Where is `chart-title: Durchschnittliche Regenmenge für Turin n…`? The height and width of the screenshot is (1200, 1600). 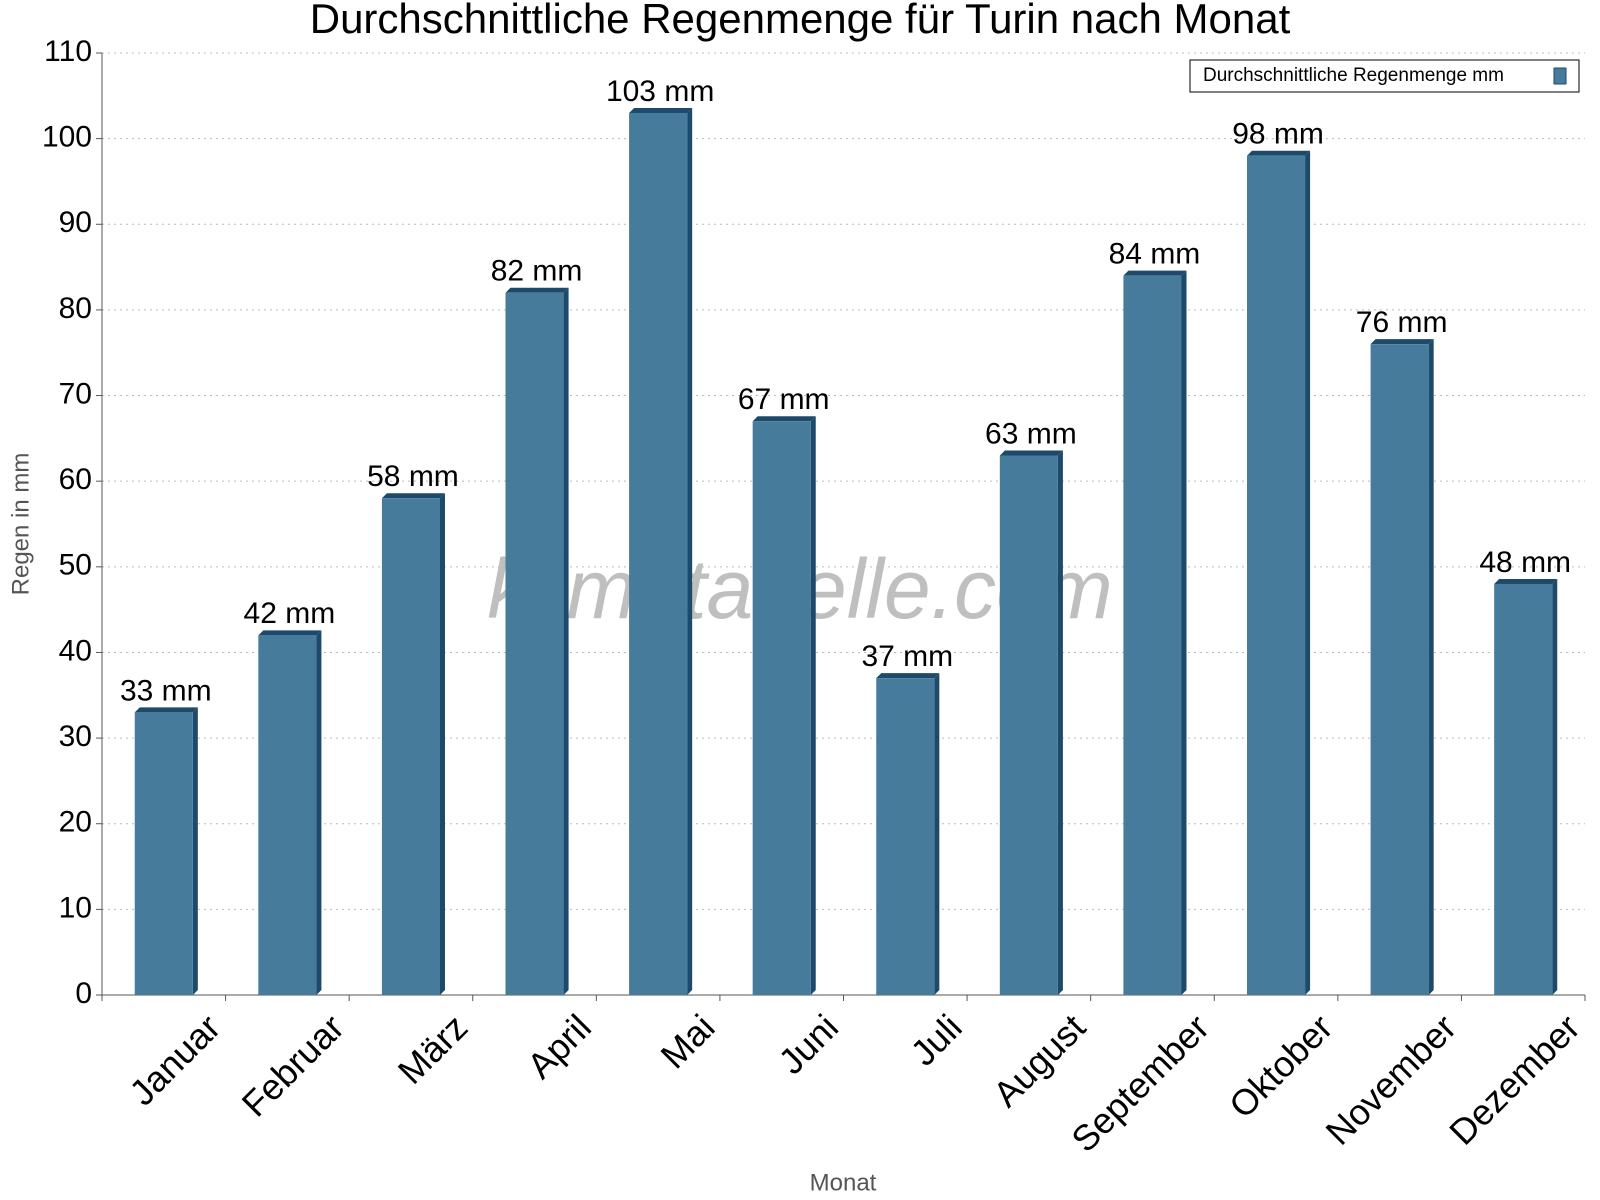
chart-title: Durchschnittliche Regenmenge für Turin n… is located at coordinates (800, 21).